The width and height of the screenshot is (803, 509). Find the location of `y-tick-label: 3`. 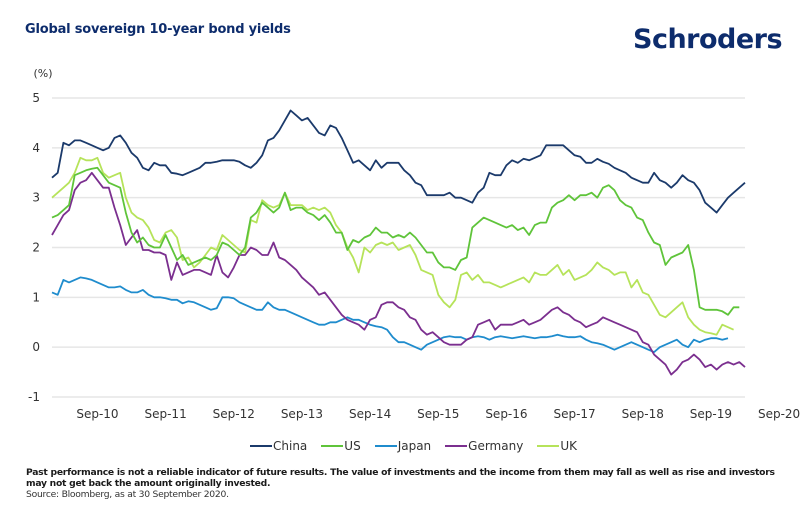

y-tick-label: 3 is located at coordinates (36, 198).